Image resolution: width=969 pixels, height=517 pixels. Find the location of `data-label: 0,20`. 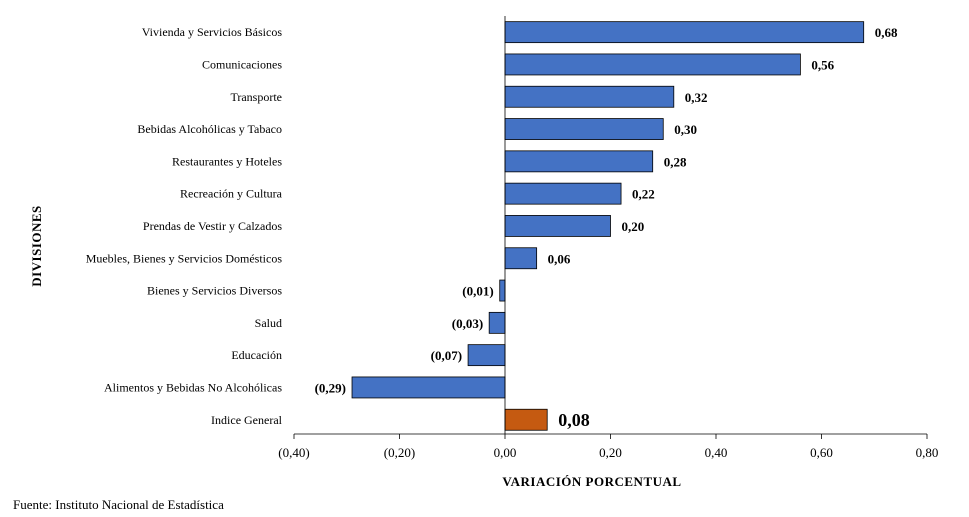

data-label: 0,20 is located at coordinates (633, 226).